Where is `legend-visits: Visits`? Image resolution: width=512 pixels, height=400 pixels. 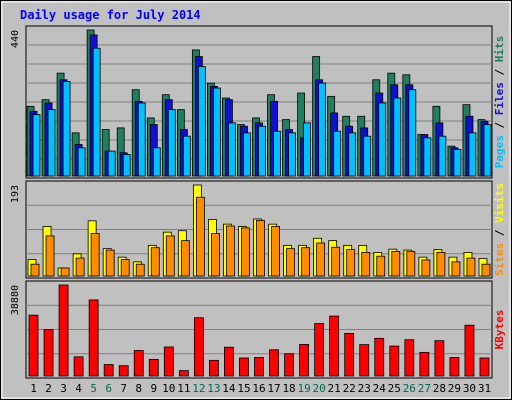
legend-visits: Visits is located at coordinates (499, 203).